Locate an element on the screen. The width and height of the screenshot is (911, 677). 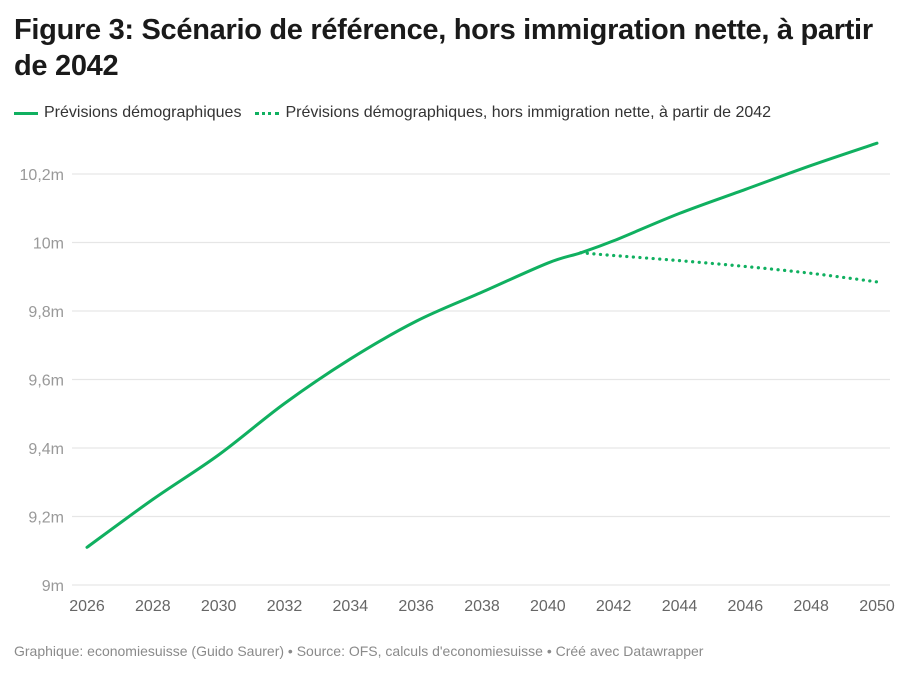
legend-item-forecast: Prévisions démographiques is located at coordinates (127, 113).